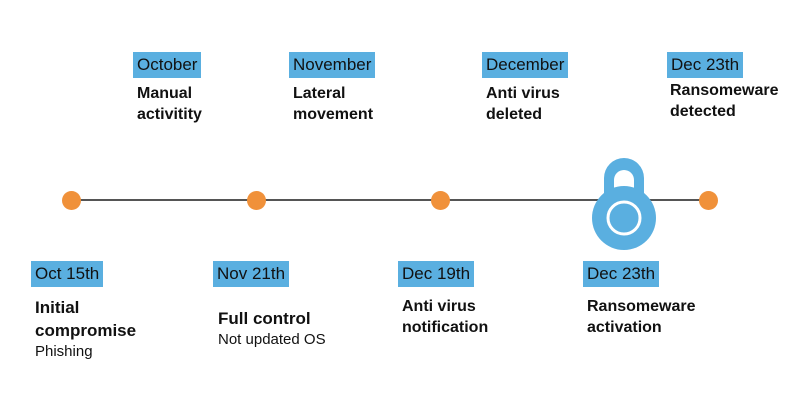 The image size is (800, 400). Describe the element at coordinates (703, 111) in the screenshot. I see `event-title: detected` at that location.